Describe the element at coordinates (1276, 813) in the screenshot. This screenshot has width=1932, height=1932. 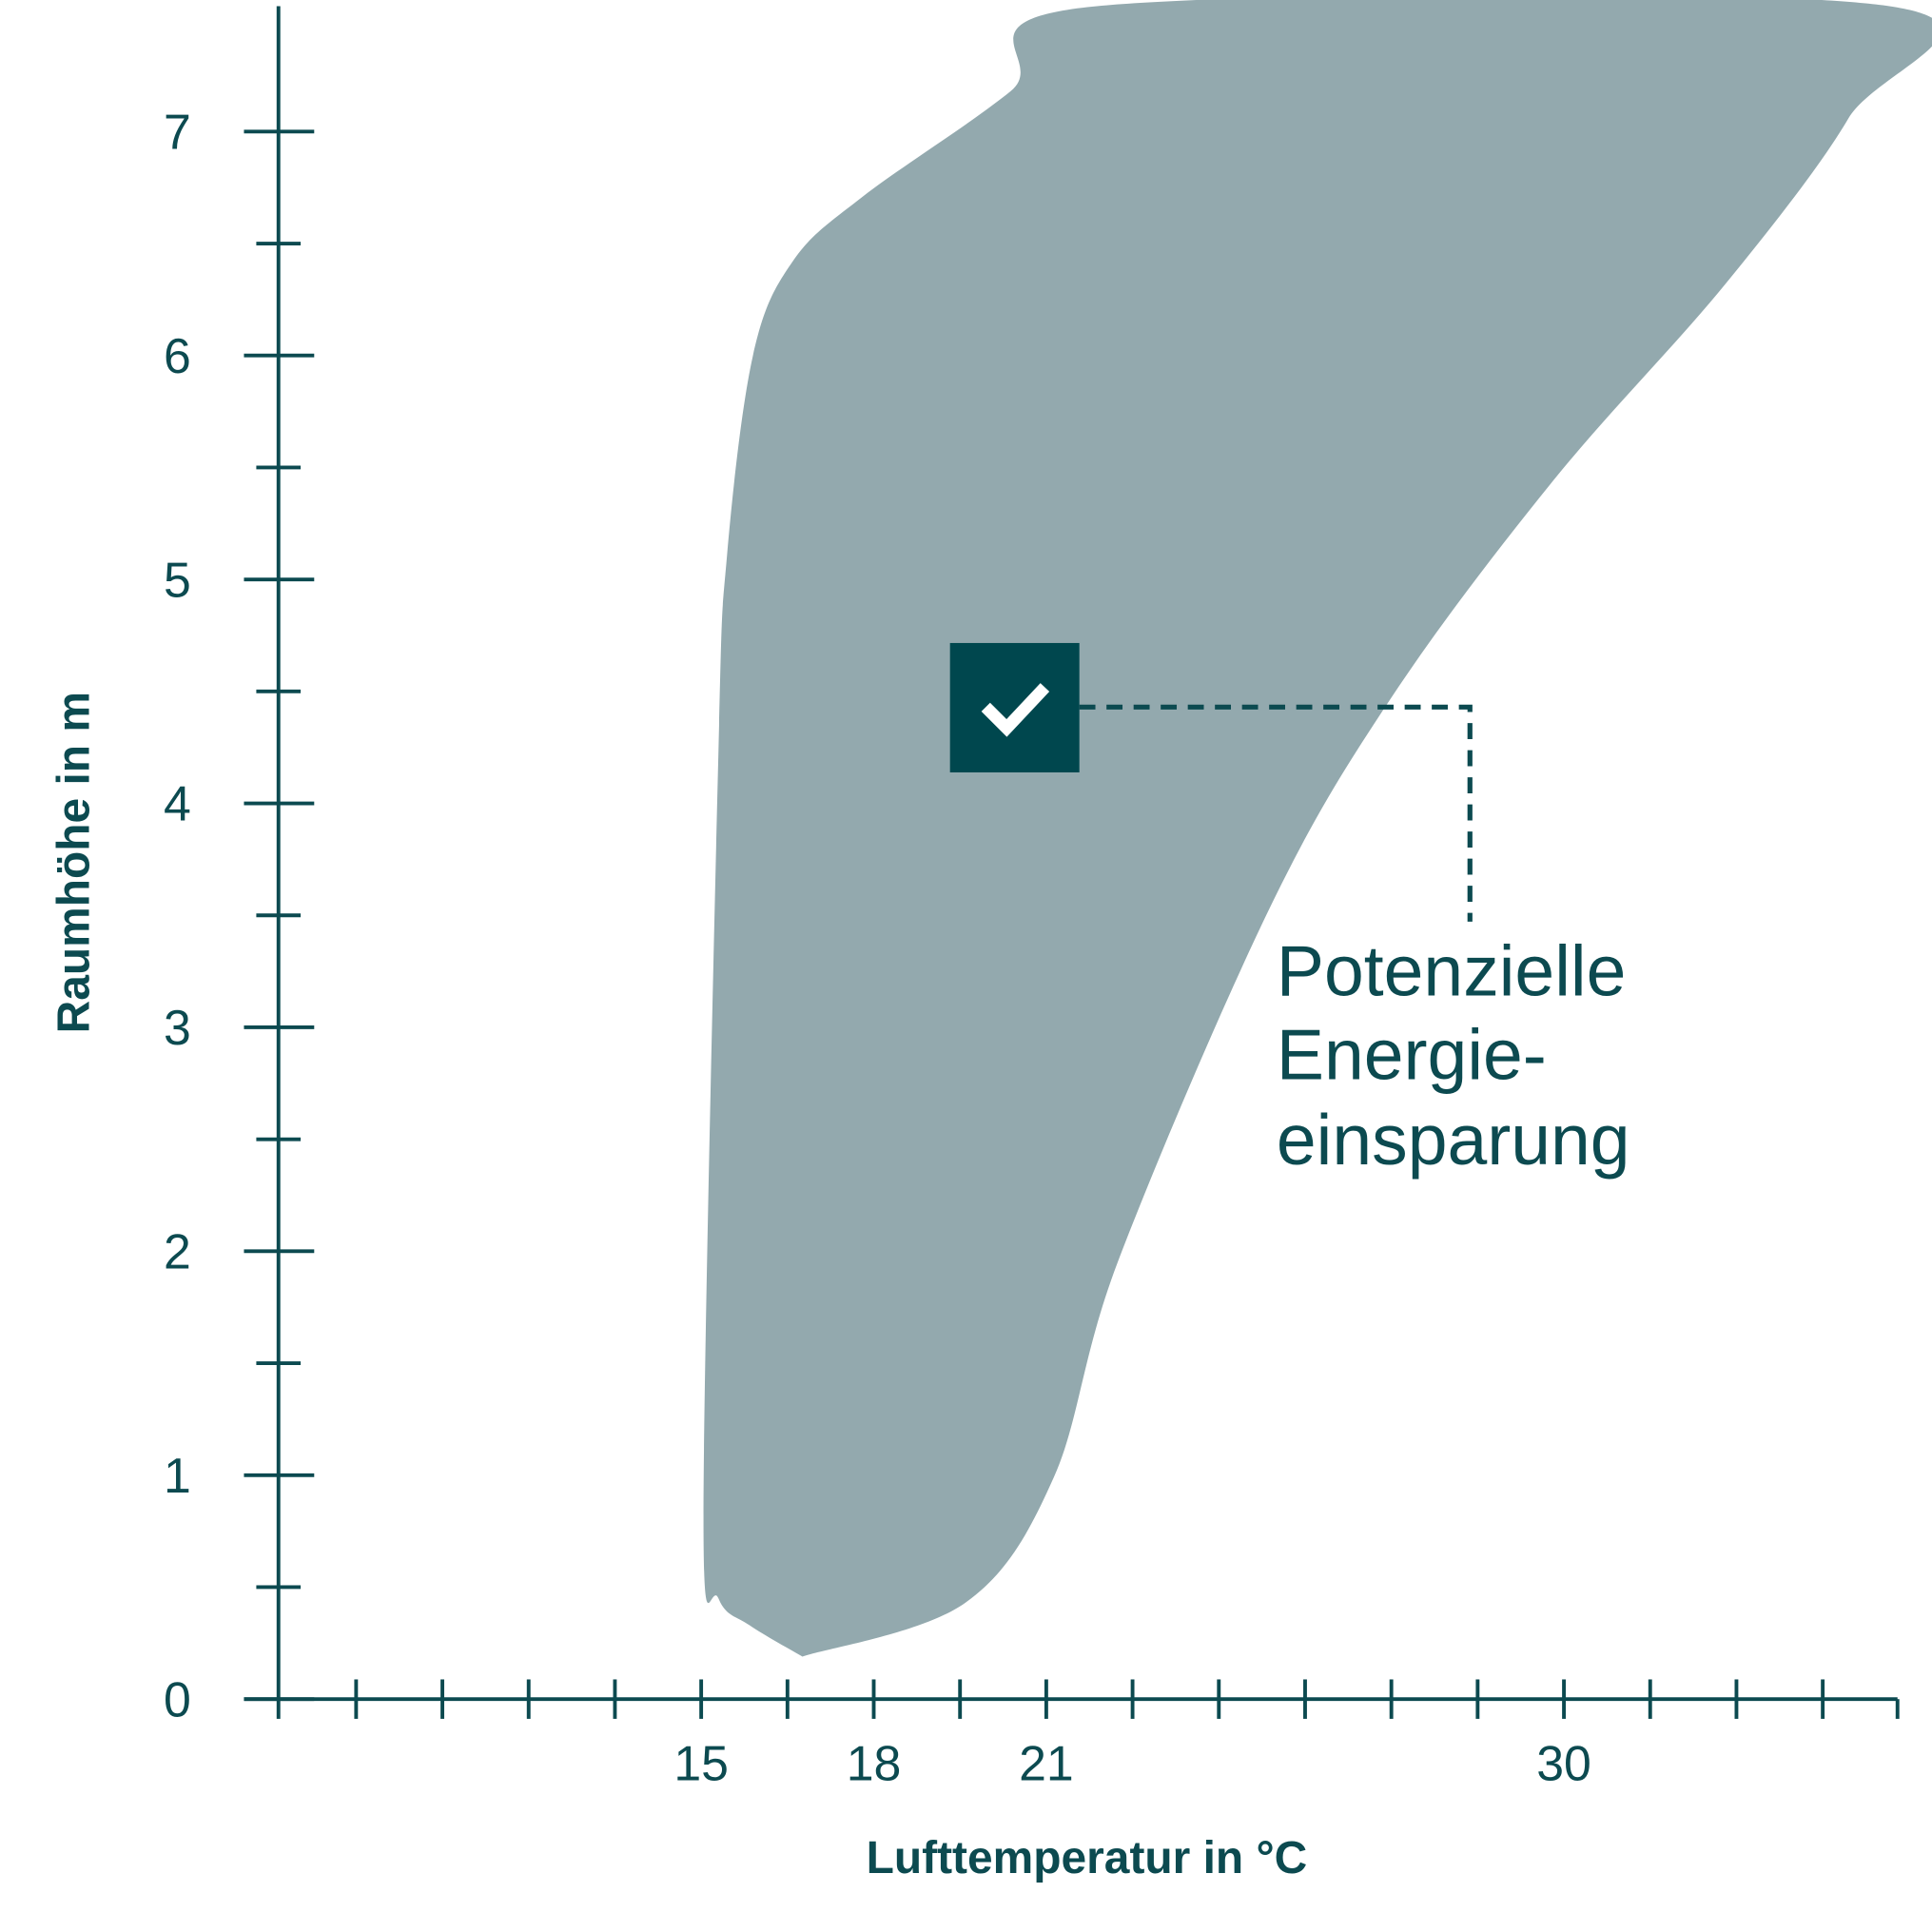
I see `annotation-leader-line` at that location.